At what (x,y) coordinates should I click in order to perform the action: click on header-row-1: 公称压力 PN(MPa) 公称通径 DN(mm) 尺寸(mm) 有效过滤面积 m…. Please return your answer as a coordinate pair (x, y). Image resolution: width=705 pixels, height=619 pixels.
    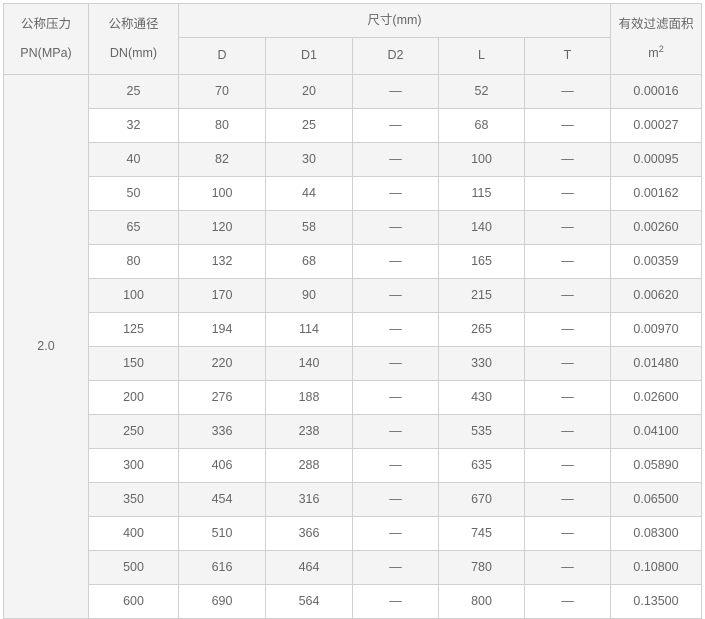
    Looking at the image, I should click on (352, 39).